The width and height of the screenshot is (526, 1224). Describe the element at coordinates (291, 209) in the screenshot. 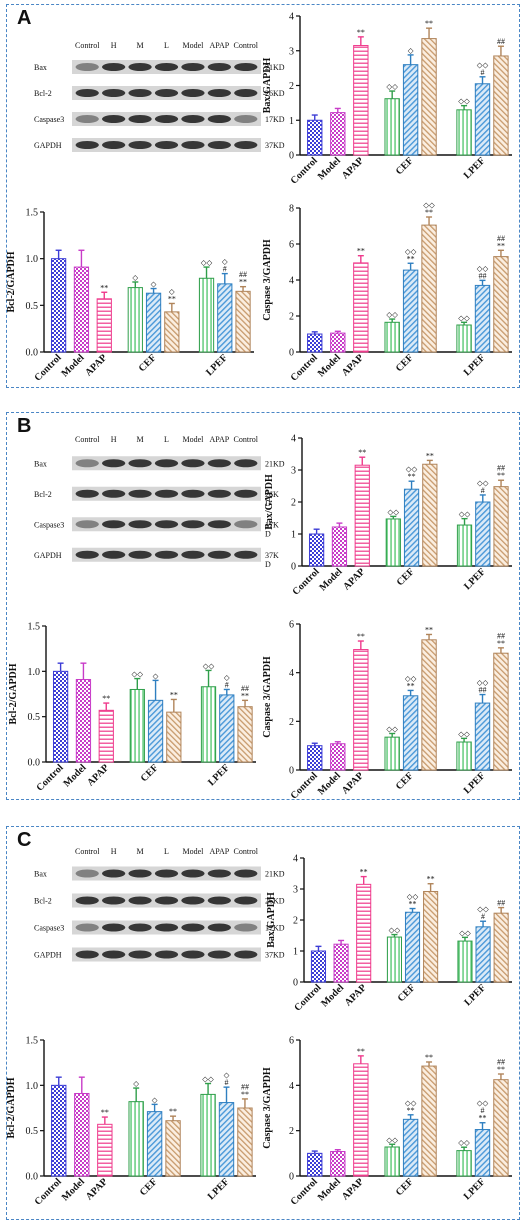

I see `y-tick-label: 8` at that location.